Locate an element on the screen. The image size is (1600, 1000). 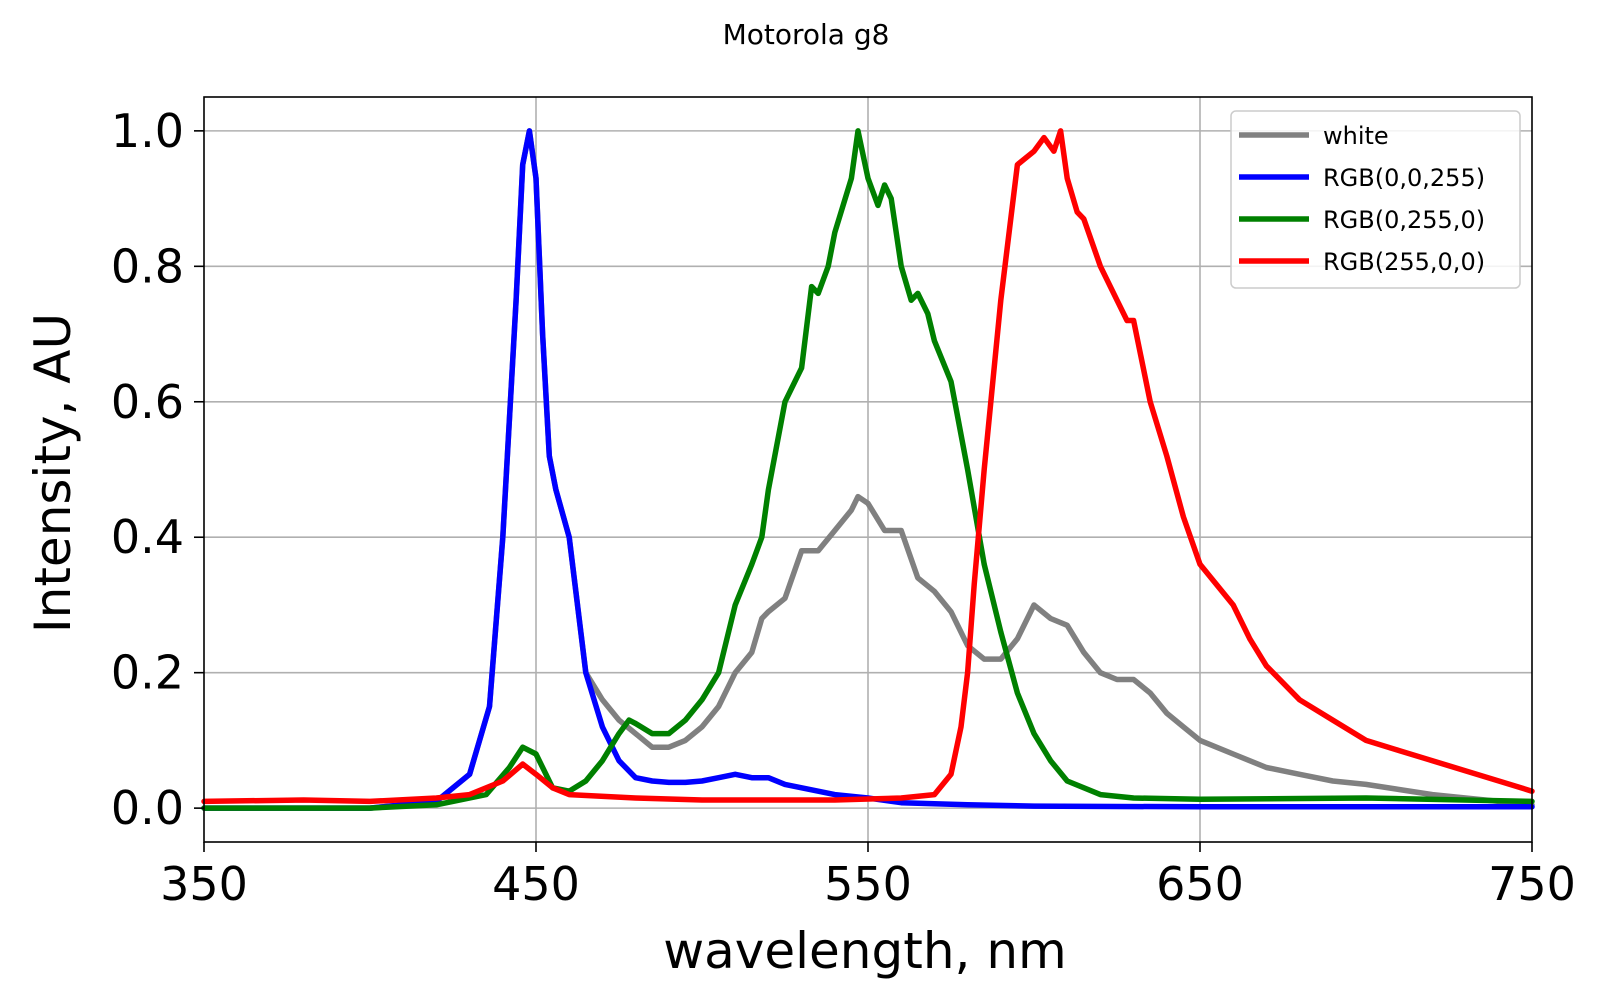
y-tick-label: 1.0 is located at coordinates (147, 131).